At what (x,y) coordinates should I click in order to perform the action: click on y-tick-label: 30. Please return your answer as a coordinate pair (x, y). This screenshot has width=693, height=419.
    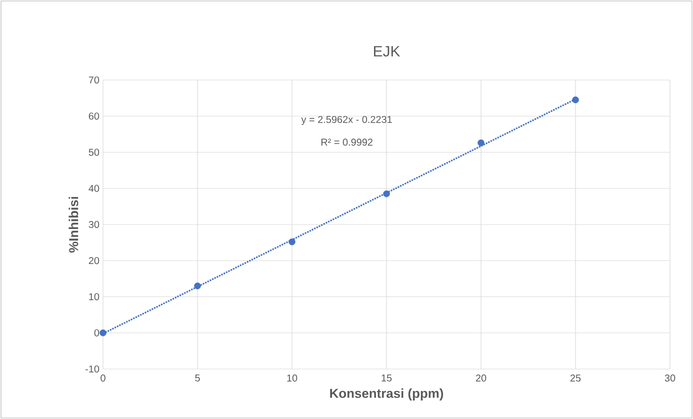
    Looking at the image, I should click on (94, 224).